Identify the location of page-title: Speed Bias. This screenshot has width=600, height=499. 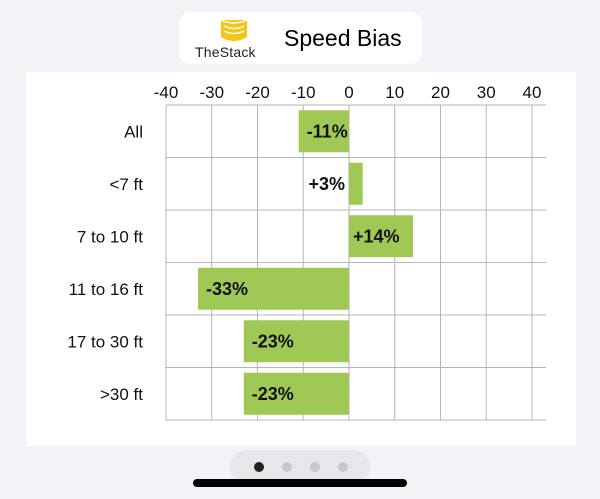
(343, 38).